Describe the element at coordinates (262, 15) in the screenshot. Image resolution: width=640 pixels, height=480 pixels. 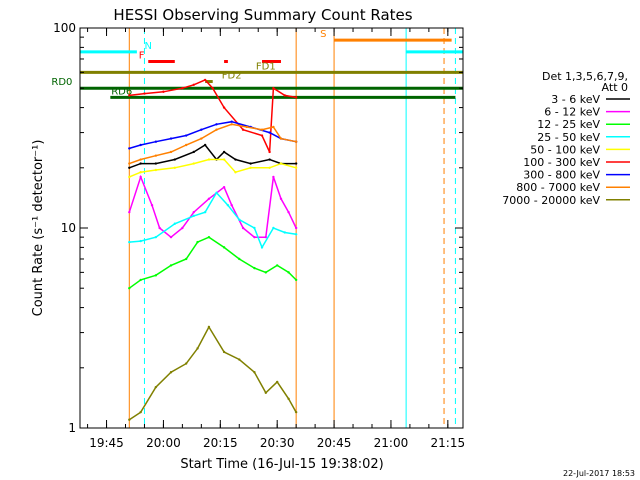
I see `chart-title: HESSI Observing Summary Count Rates` at that location.